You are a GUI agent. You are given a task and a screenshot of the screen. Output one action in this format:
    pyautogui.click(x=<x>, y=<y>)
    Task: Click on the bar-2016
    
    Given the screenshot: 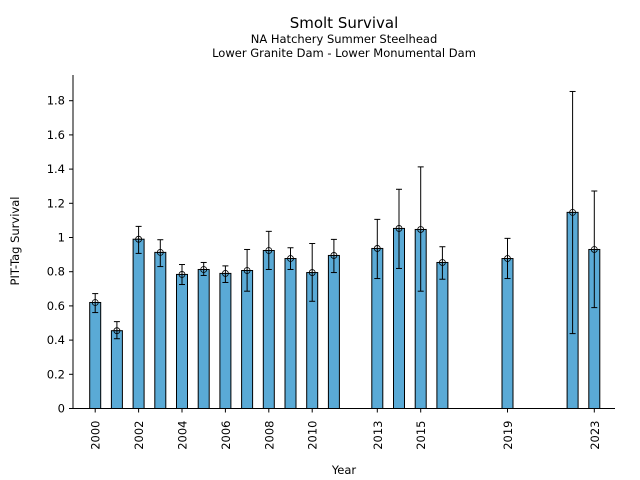 What is the action you would take?
    pyautogui.click(x=442, y=335)
    